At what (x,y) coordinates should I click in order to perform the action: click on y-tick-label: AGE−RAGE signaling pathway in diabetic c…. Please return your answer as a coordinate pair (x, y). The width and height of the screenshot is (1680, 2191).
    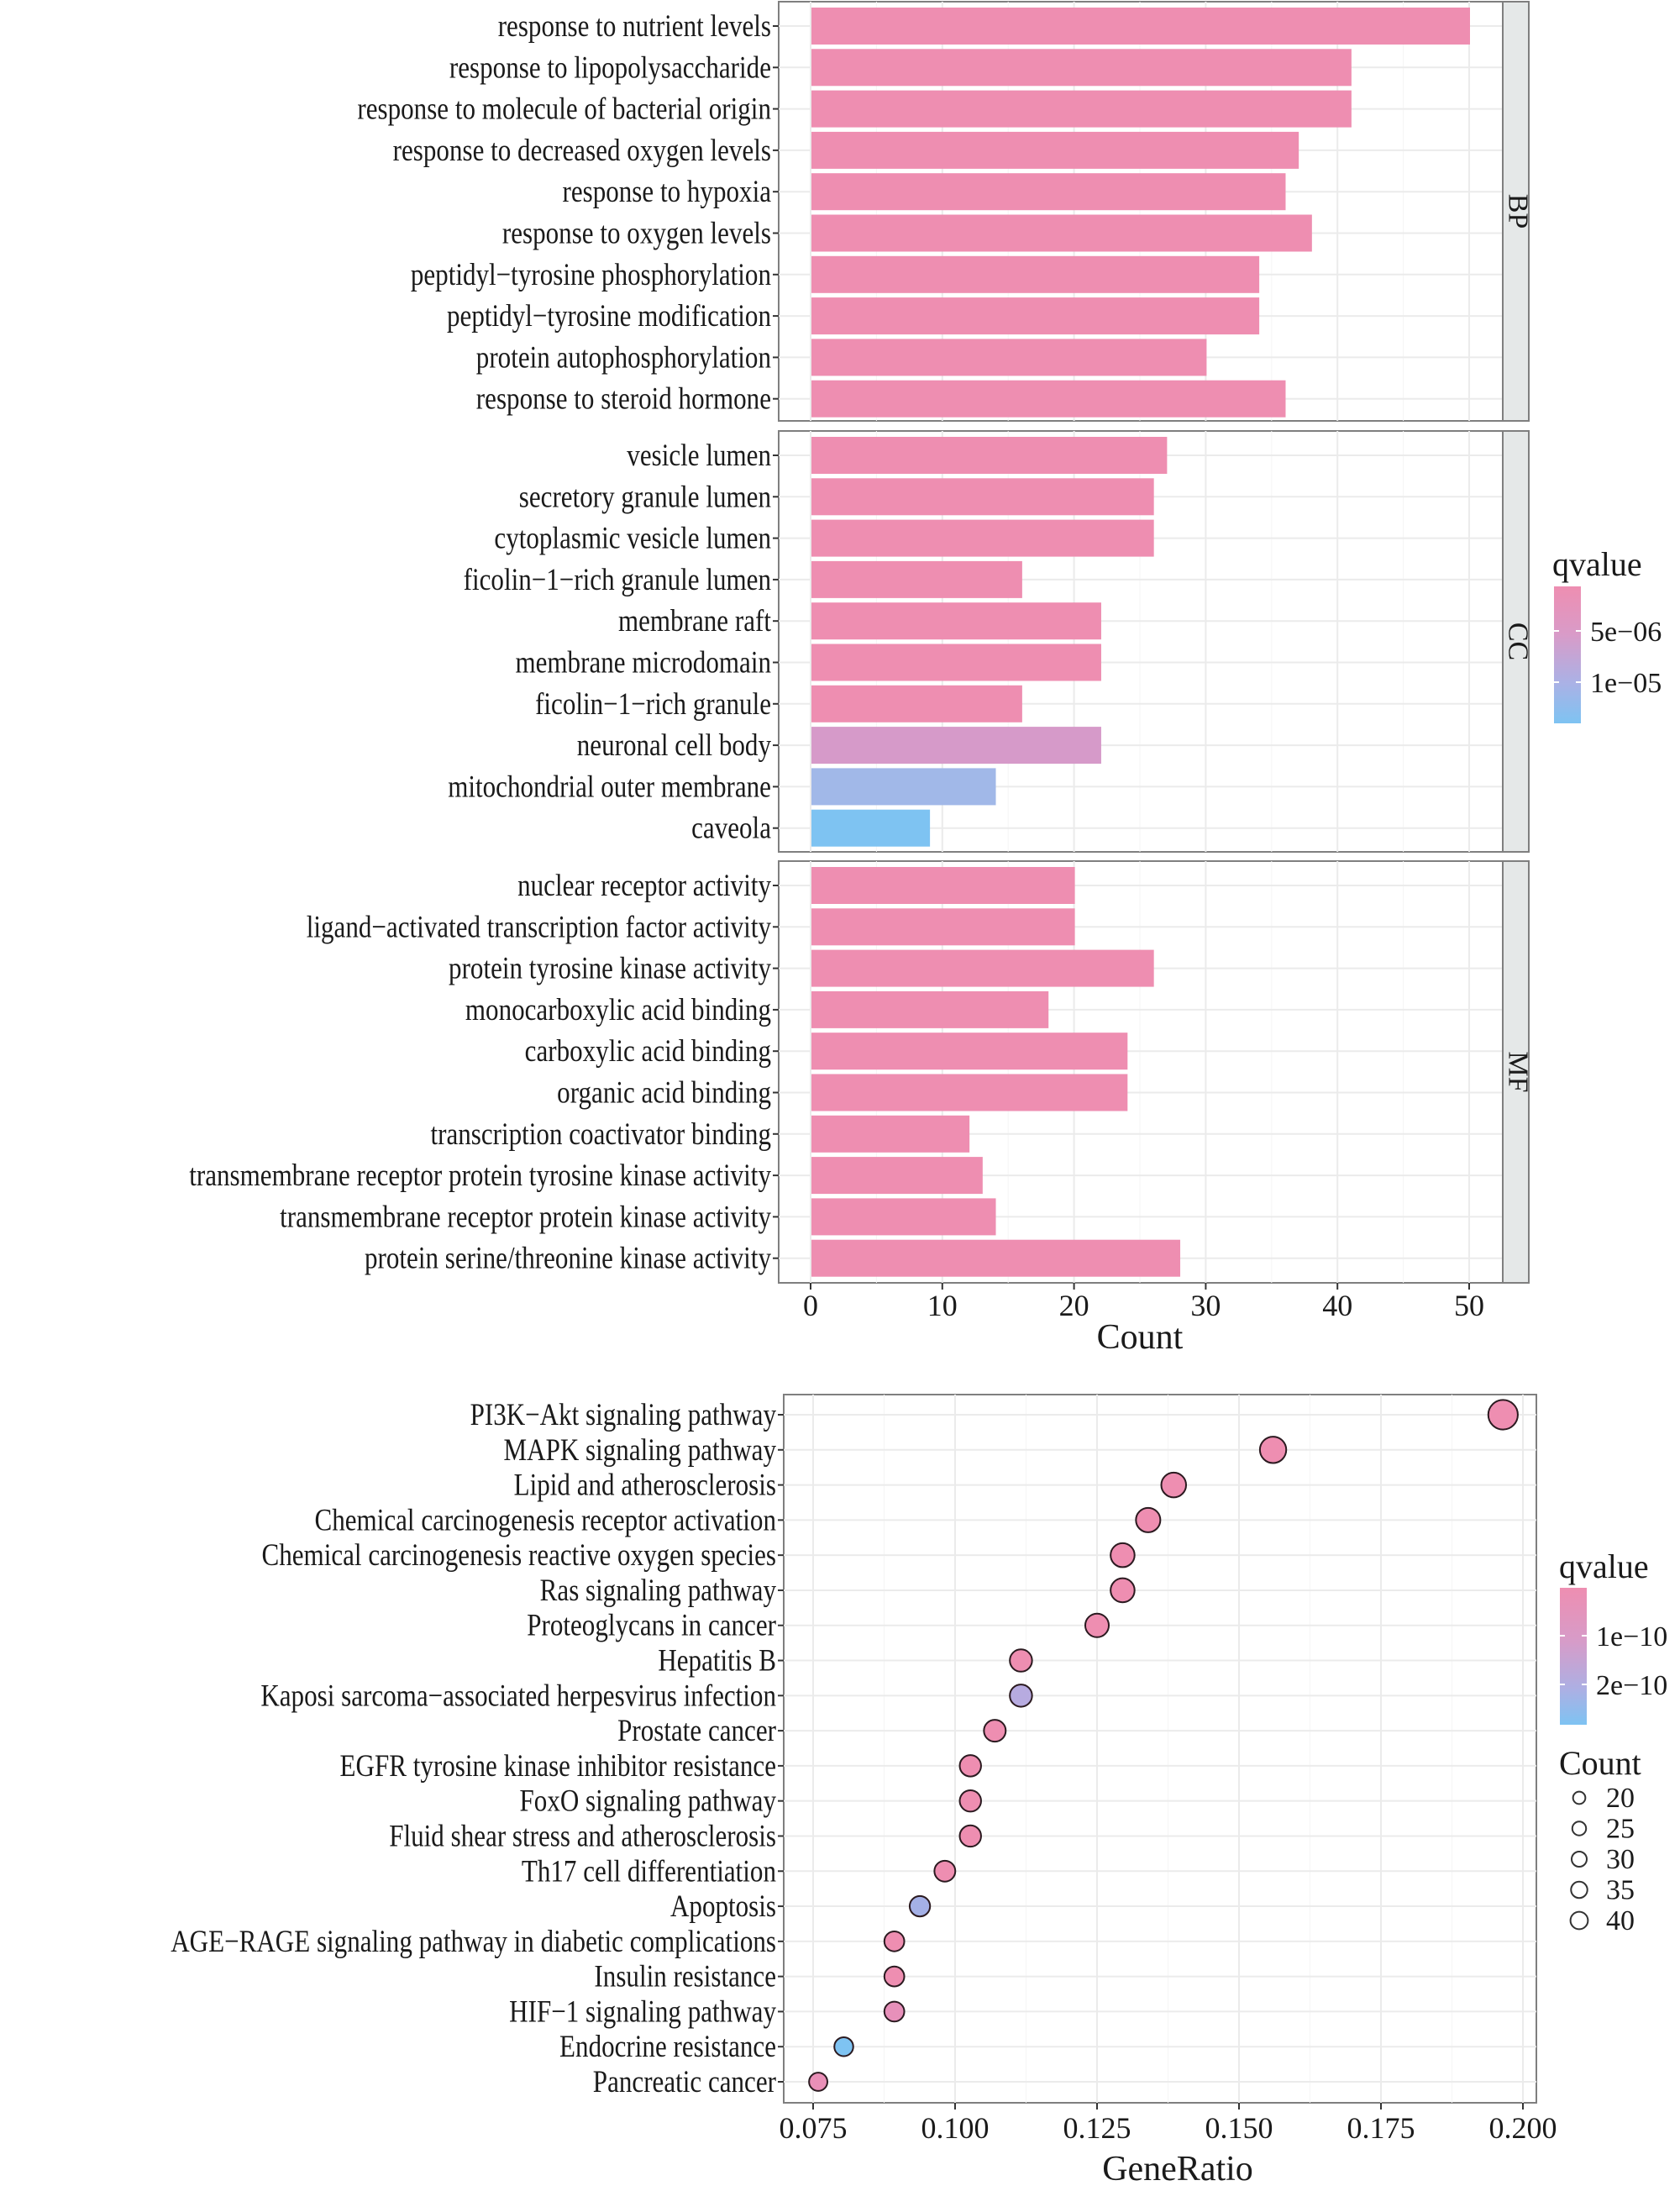
    Looking at the image, I should click on (473, 1941).